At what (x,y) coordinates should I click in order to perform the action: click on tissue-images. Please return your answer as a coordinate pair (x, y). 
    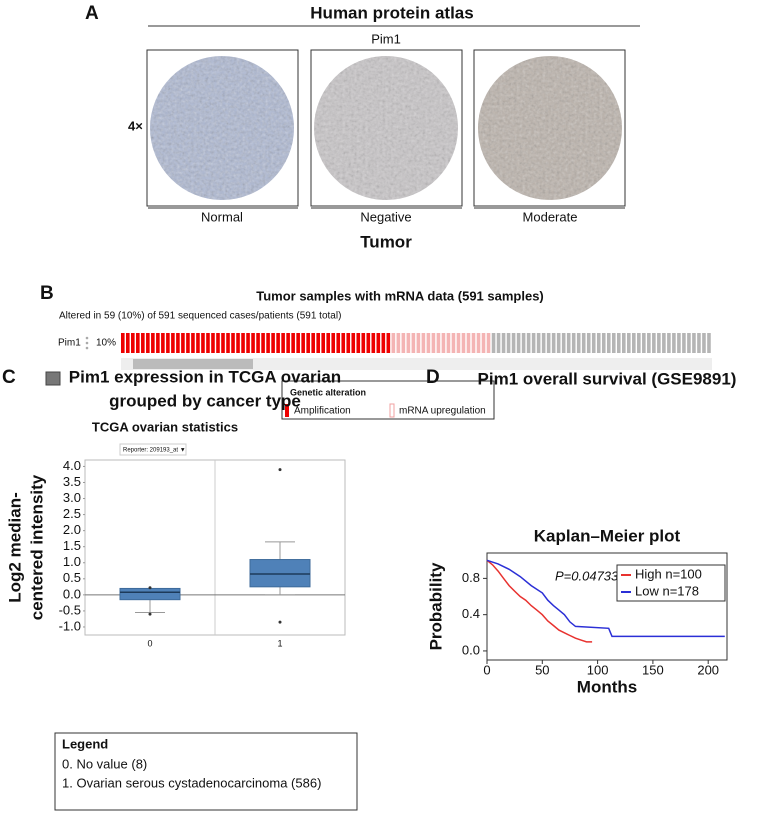
    Looking at the image, I should click on (386, 128).